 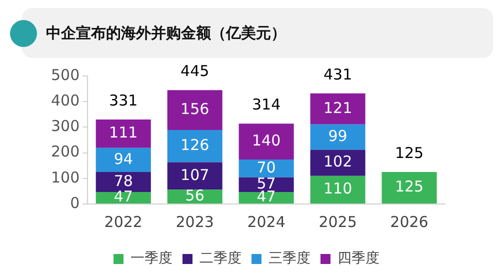 I want to click on y-tick-label: 0, so click(x=75, y=203).